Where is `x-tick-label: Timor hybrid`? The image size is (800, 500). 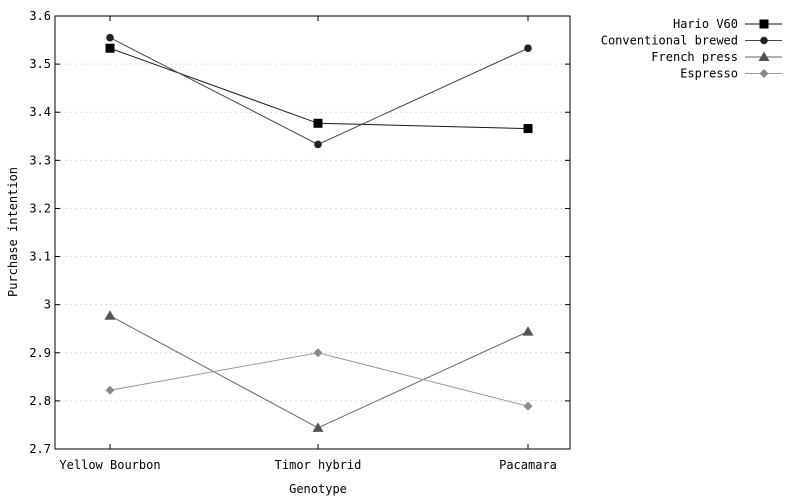 x-tick-label: Timor hybrid is located at coordinates (318, 465).